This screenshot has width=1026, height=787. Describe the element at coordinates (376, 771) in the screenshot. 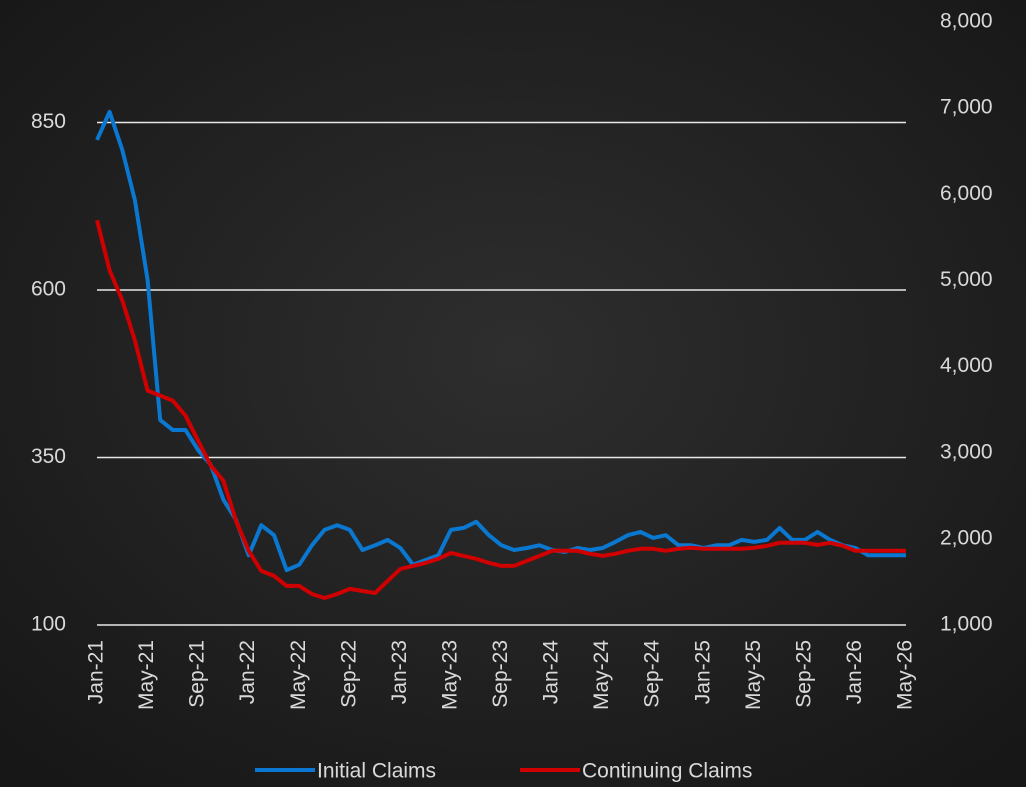

I see `legend-label: Initial Claims` at that location.